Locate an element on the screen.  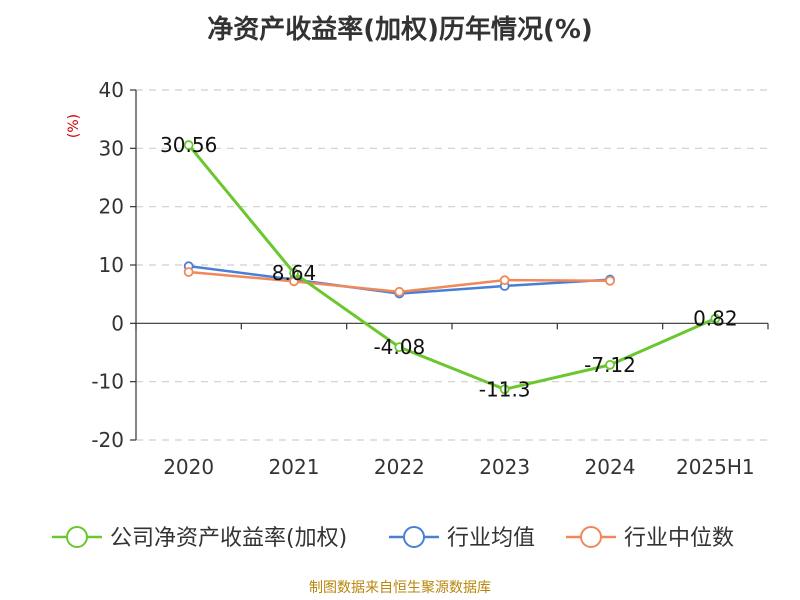
legend-label: 公司净资产收益率(加权) is located at coordinates (228, 538).